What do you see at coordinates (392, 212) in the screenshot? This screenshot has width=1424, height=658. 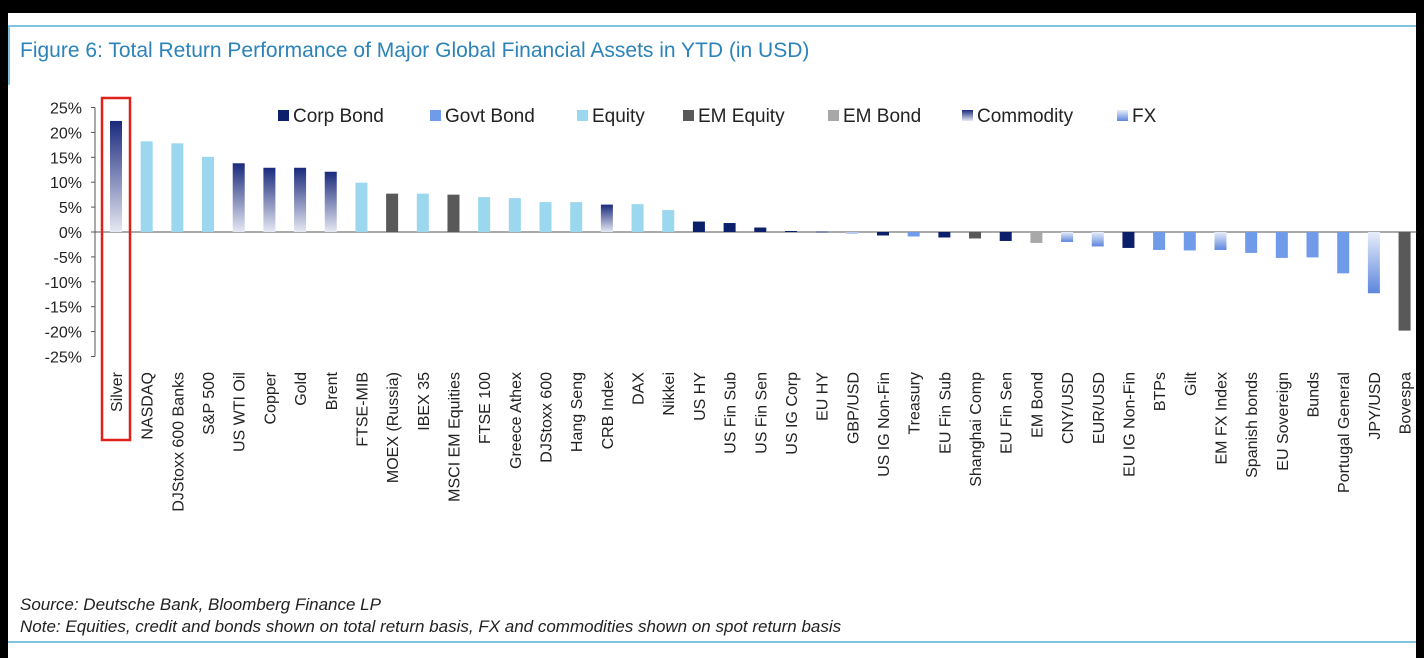 I see `bar-moex-russia` at bounding box center [392, 212].